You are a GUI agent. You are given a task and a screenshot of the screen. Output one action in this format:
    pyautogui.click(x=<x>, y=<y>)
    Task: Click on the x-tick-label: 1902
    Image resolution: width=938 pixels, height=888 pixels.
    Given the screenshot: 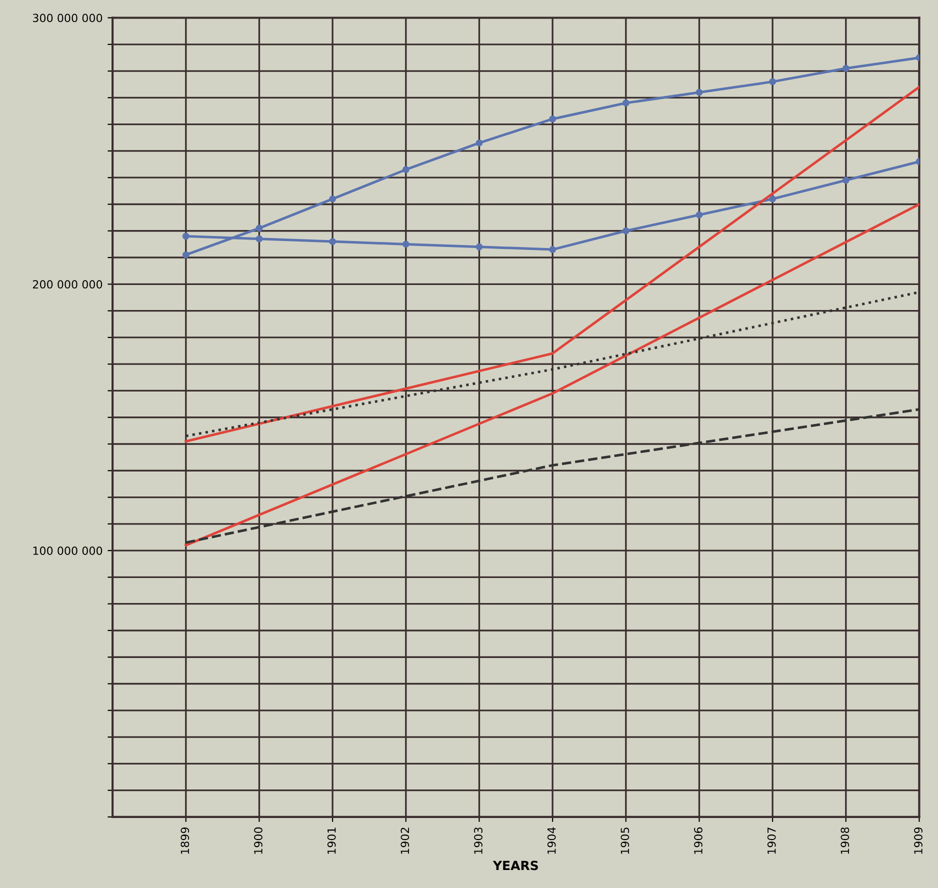 What is the action you would take?
    pyautogui.click(x=405, y=841)
    